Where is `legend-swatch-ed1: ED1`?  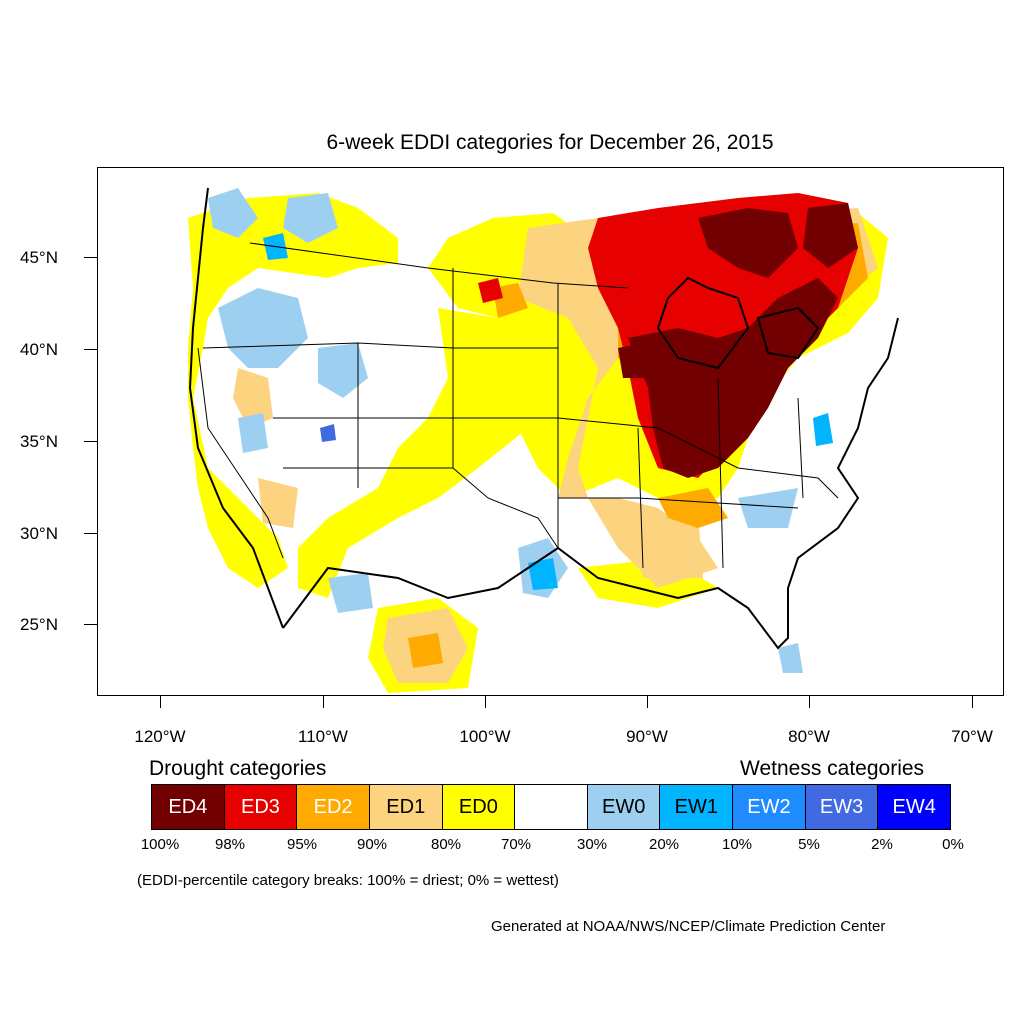 legend-swatch-ed1: ED1 is located at coordinates (406, 807).